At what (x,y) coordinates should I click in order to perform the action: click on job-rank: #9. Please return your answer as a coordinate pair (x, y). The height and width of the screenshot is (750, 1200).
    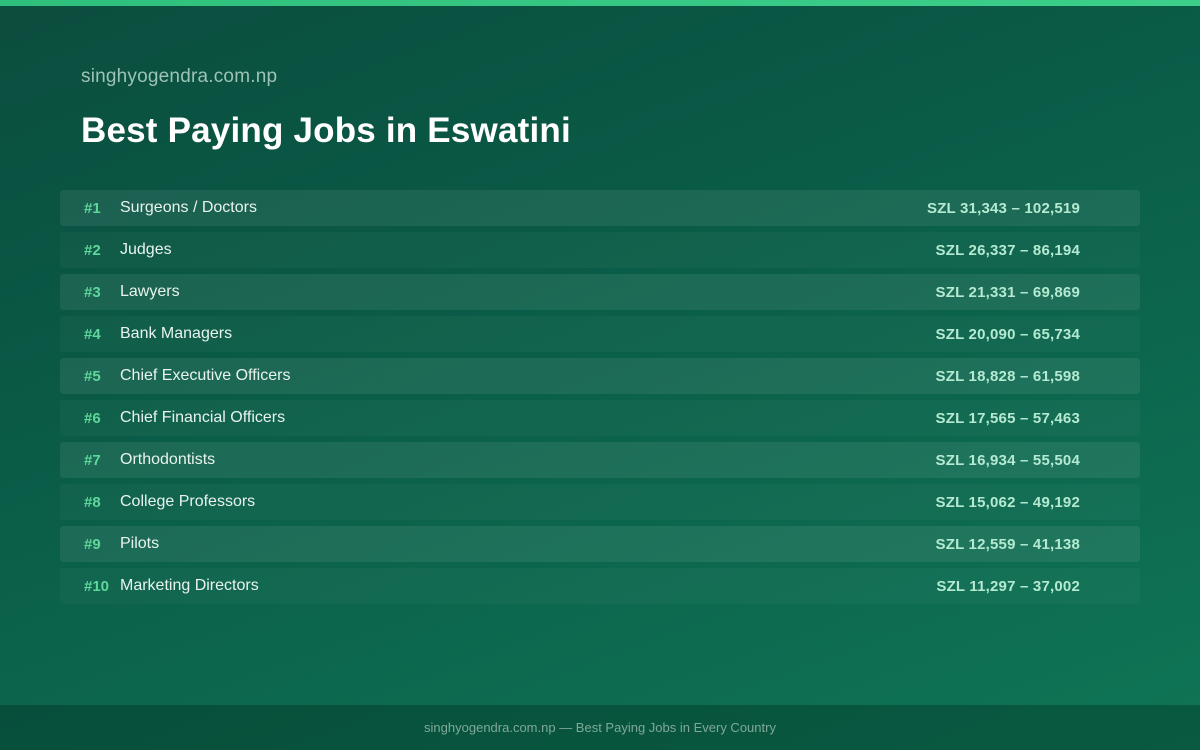
    Looking at the image, I should click on (92, 544).